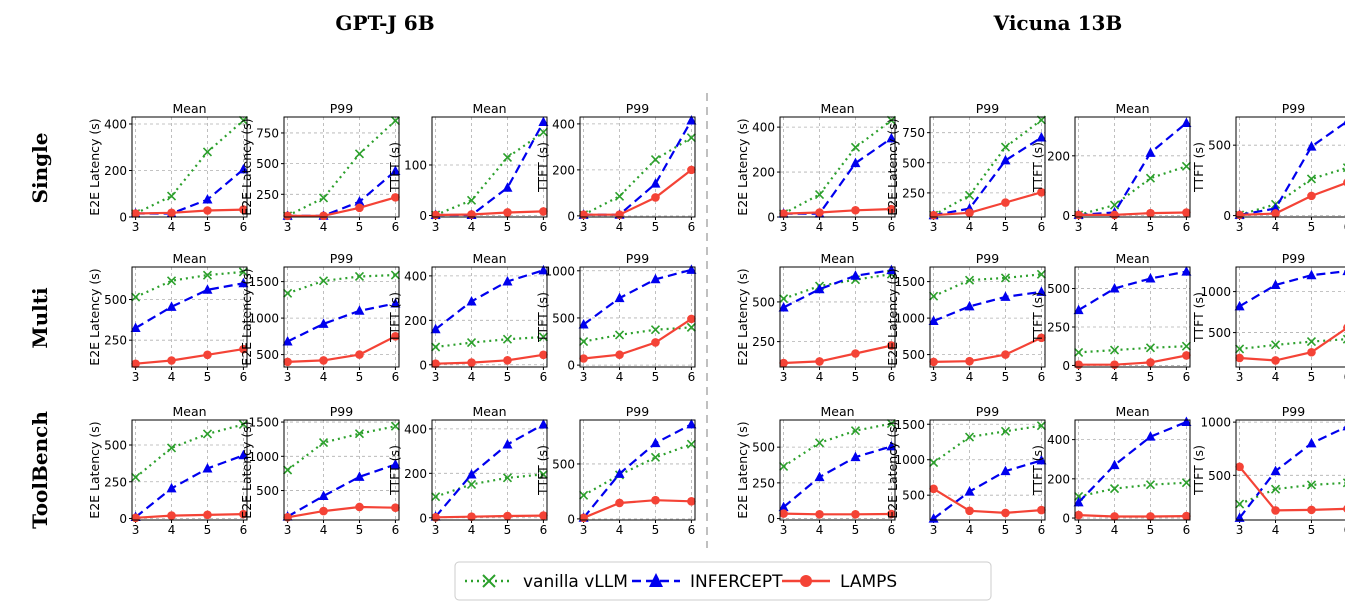 The height and width of the screenshot is (603, 1345). I want to click on legend-marker-lamps, so click(806, 581).